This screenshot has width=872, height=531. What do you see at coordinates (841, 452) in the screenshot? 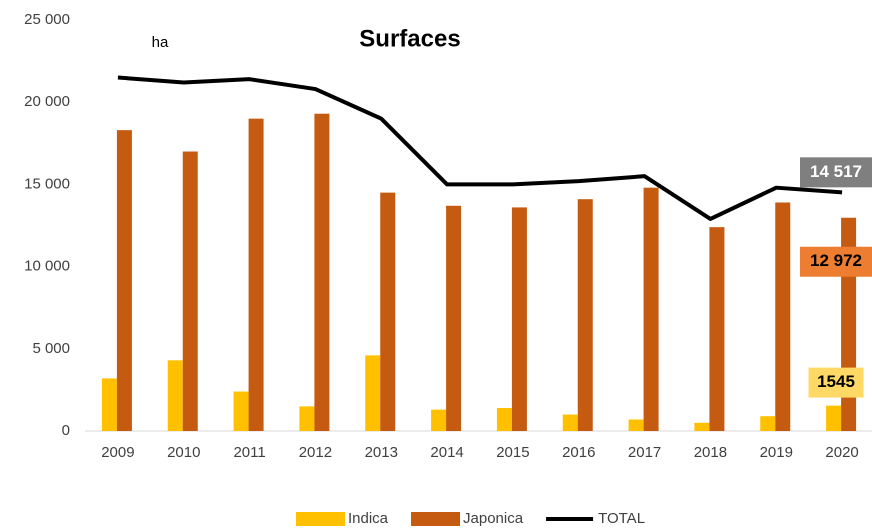
I see `x-tick-label: 2020` at bounding box center [841, 452].